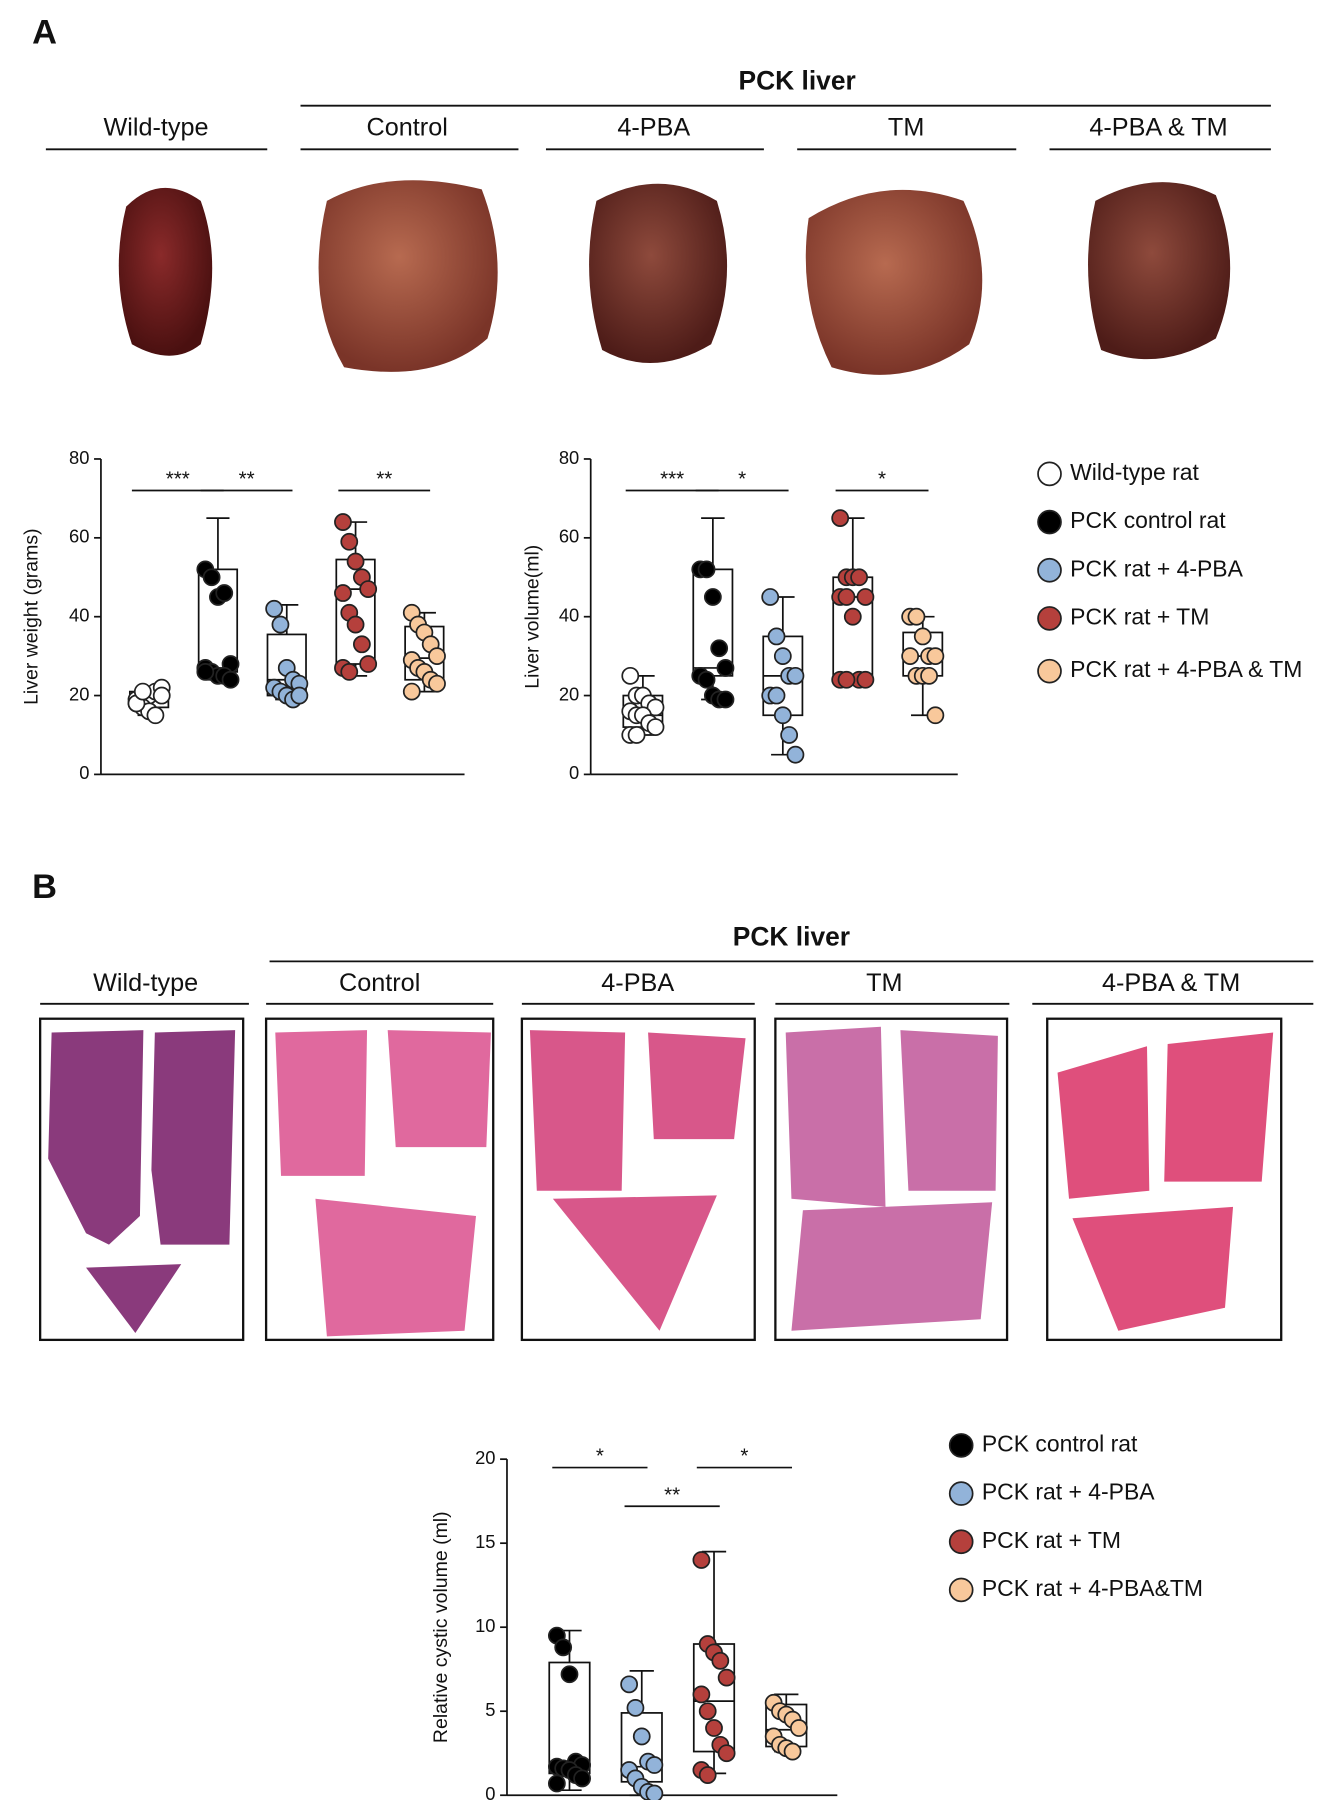  I want to click on group-label: Control, so click(379, 983).